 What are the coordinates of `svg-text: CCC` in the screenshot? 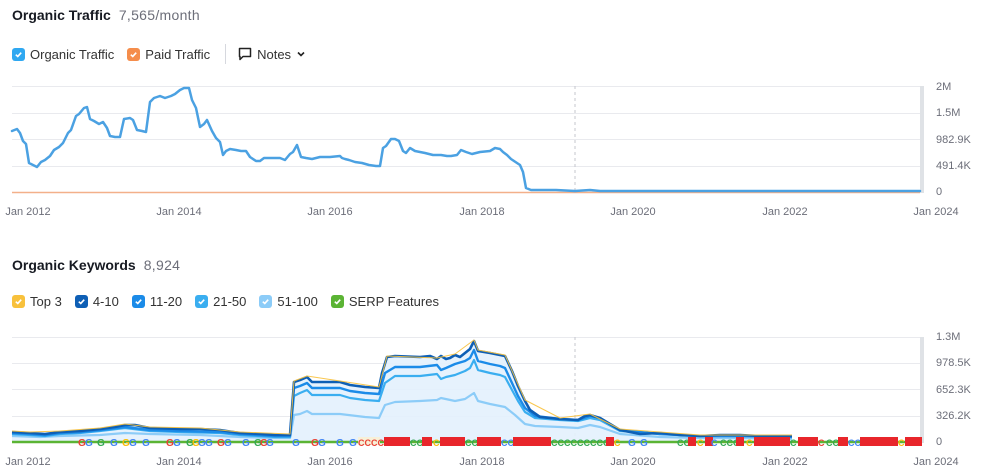 It's located at (730, 443).